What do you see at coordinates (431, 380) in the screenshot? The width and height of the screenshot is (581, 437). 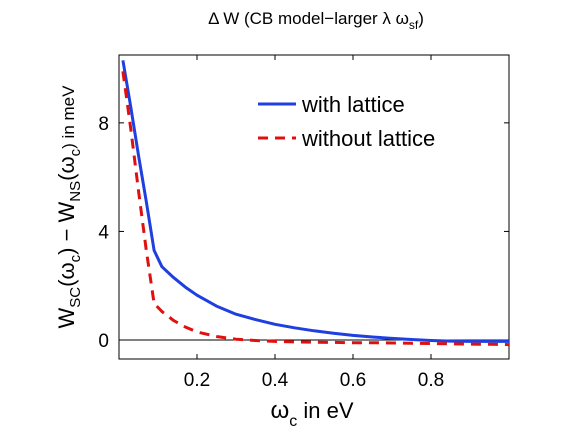 I see `x-tick-label: 0.8` at bounding box center [431, 380].